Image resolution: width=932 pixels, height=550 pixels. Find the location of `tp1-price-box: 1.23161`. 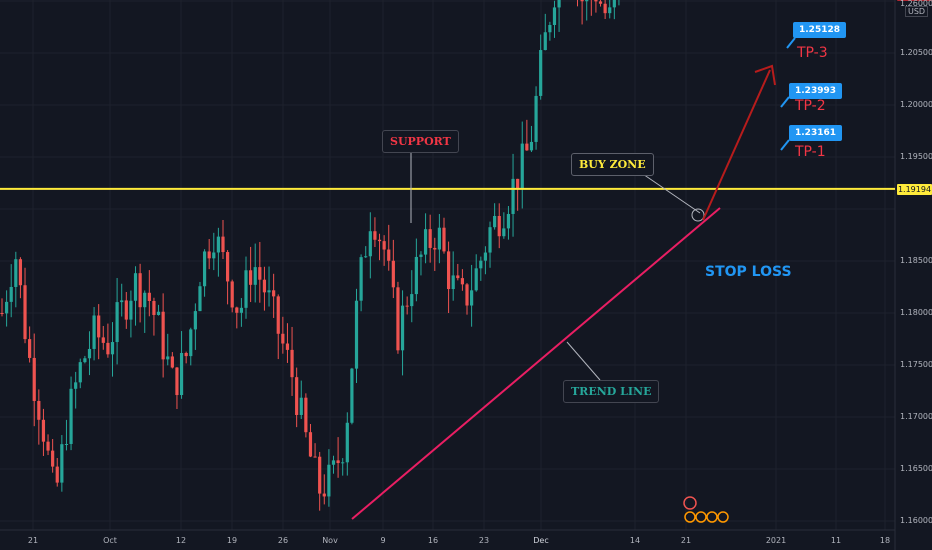

tp1-price-box: 1.23161 is located at coordinates (815, 133).